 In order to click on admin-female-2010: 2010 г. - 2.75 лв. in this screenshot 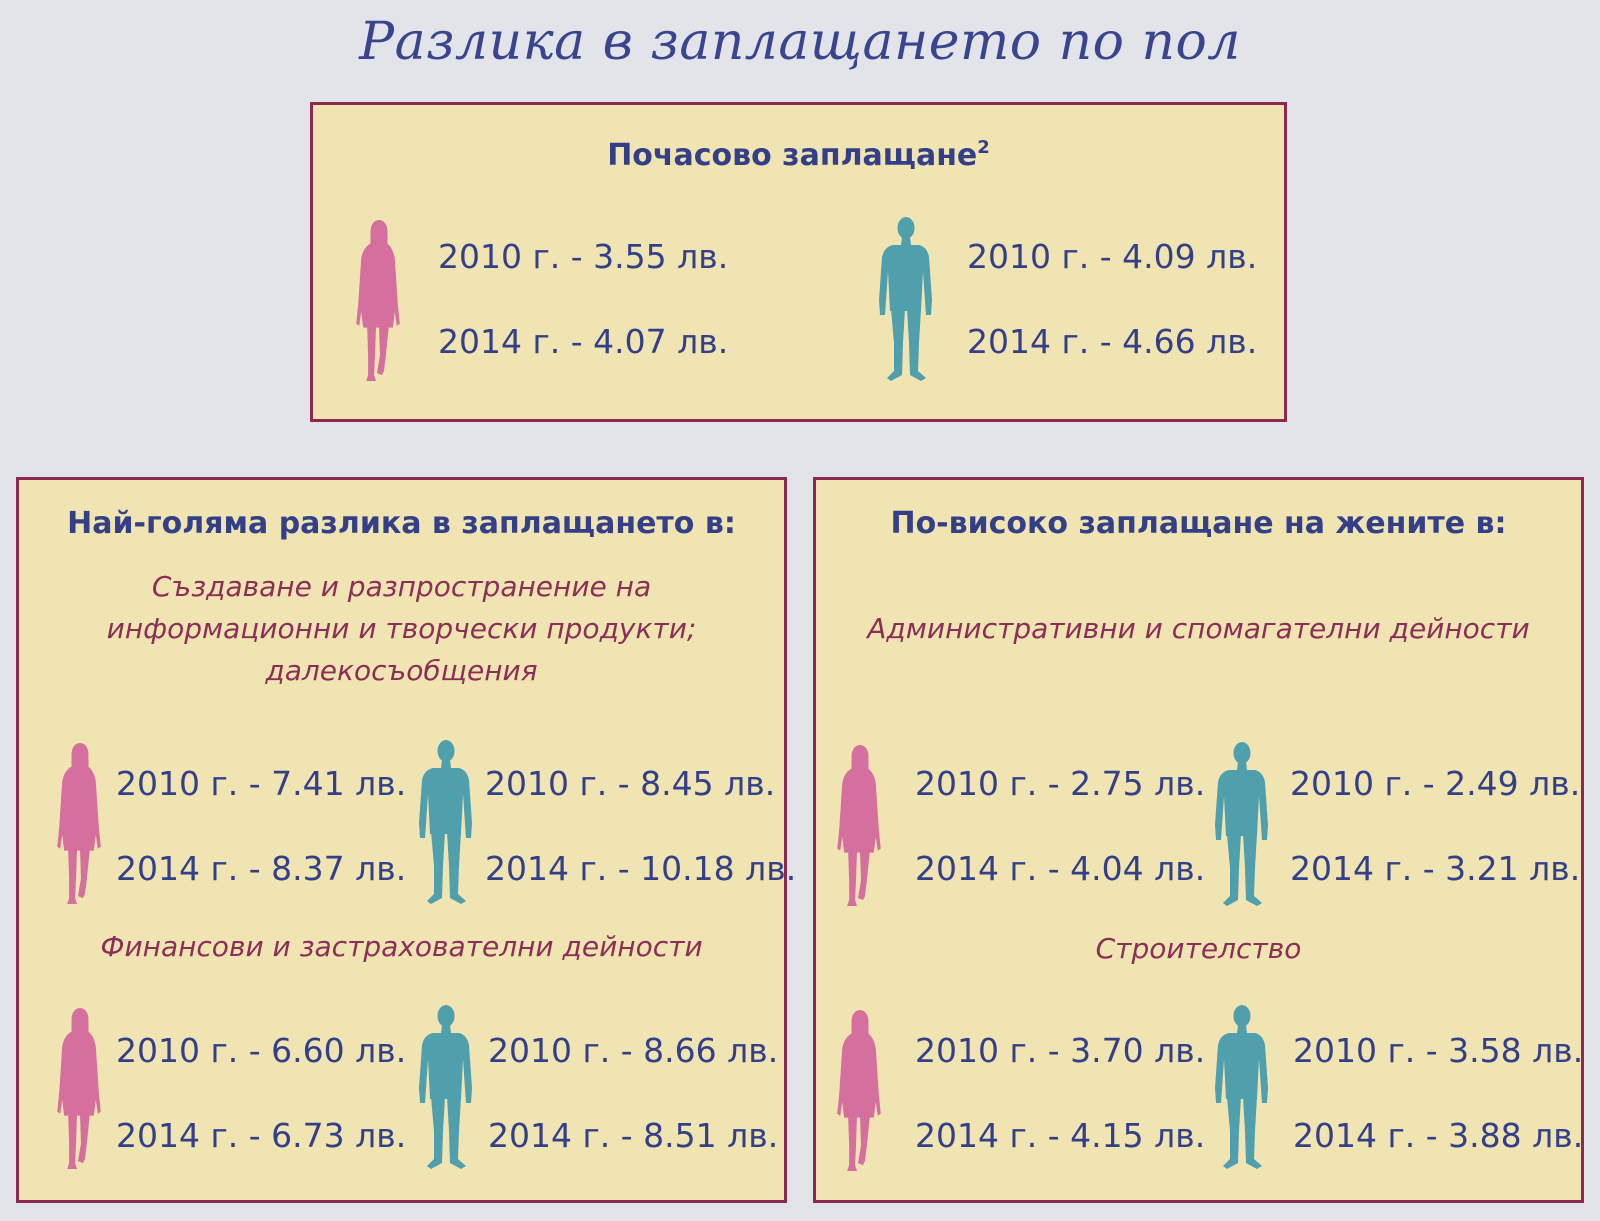, I will do `click(1060, 783)`.